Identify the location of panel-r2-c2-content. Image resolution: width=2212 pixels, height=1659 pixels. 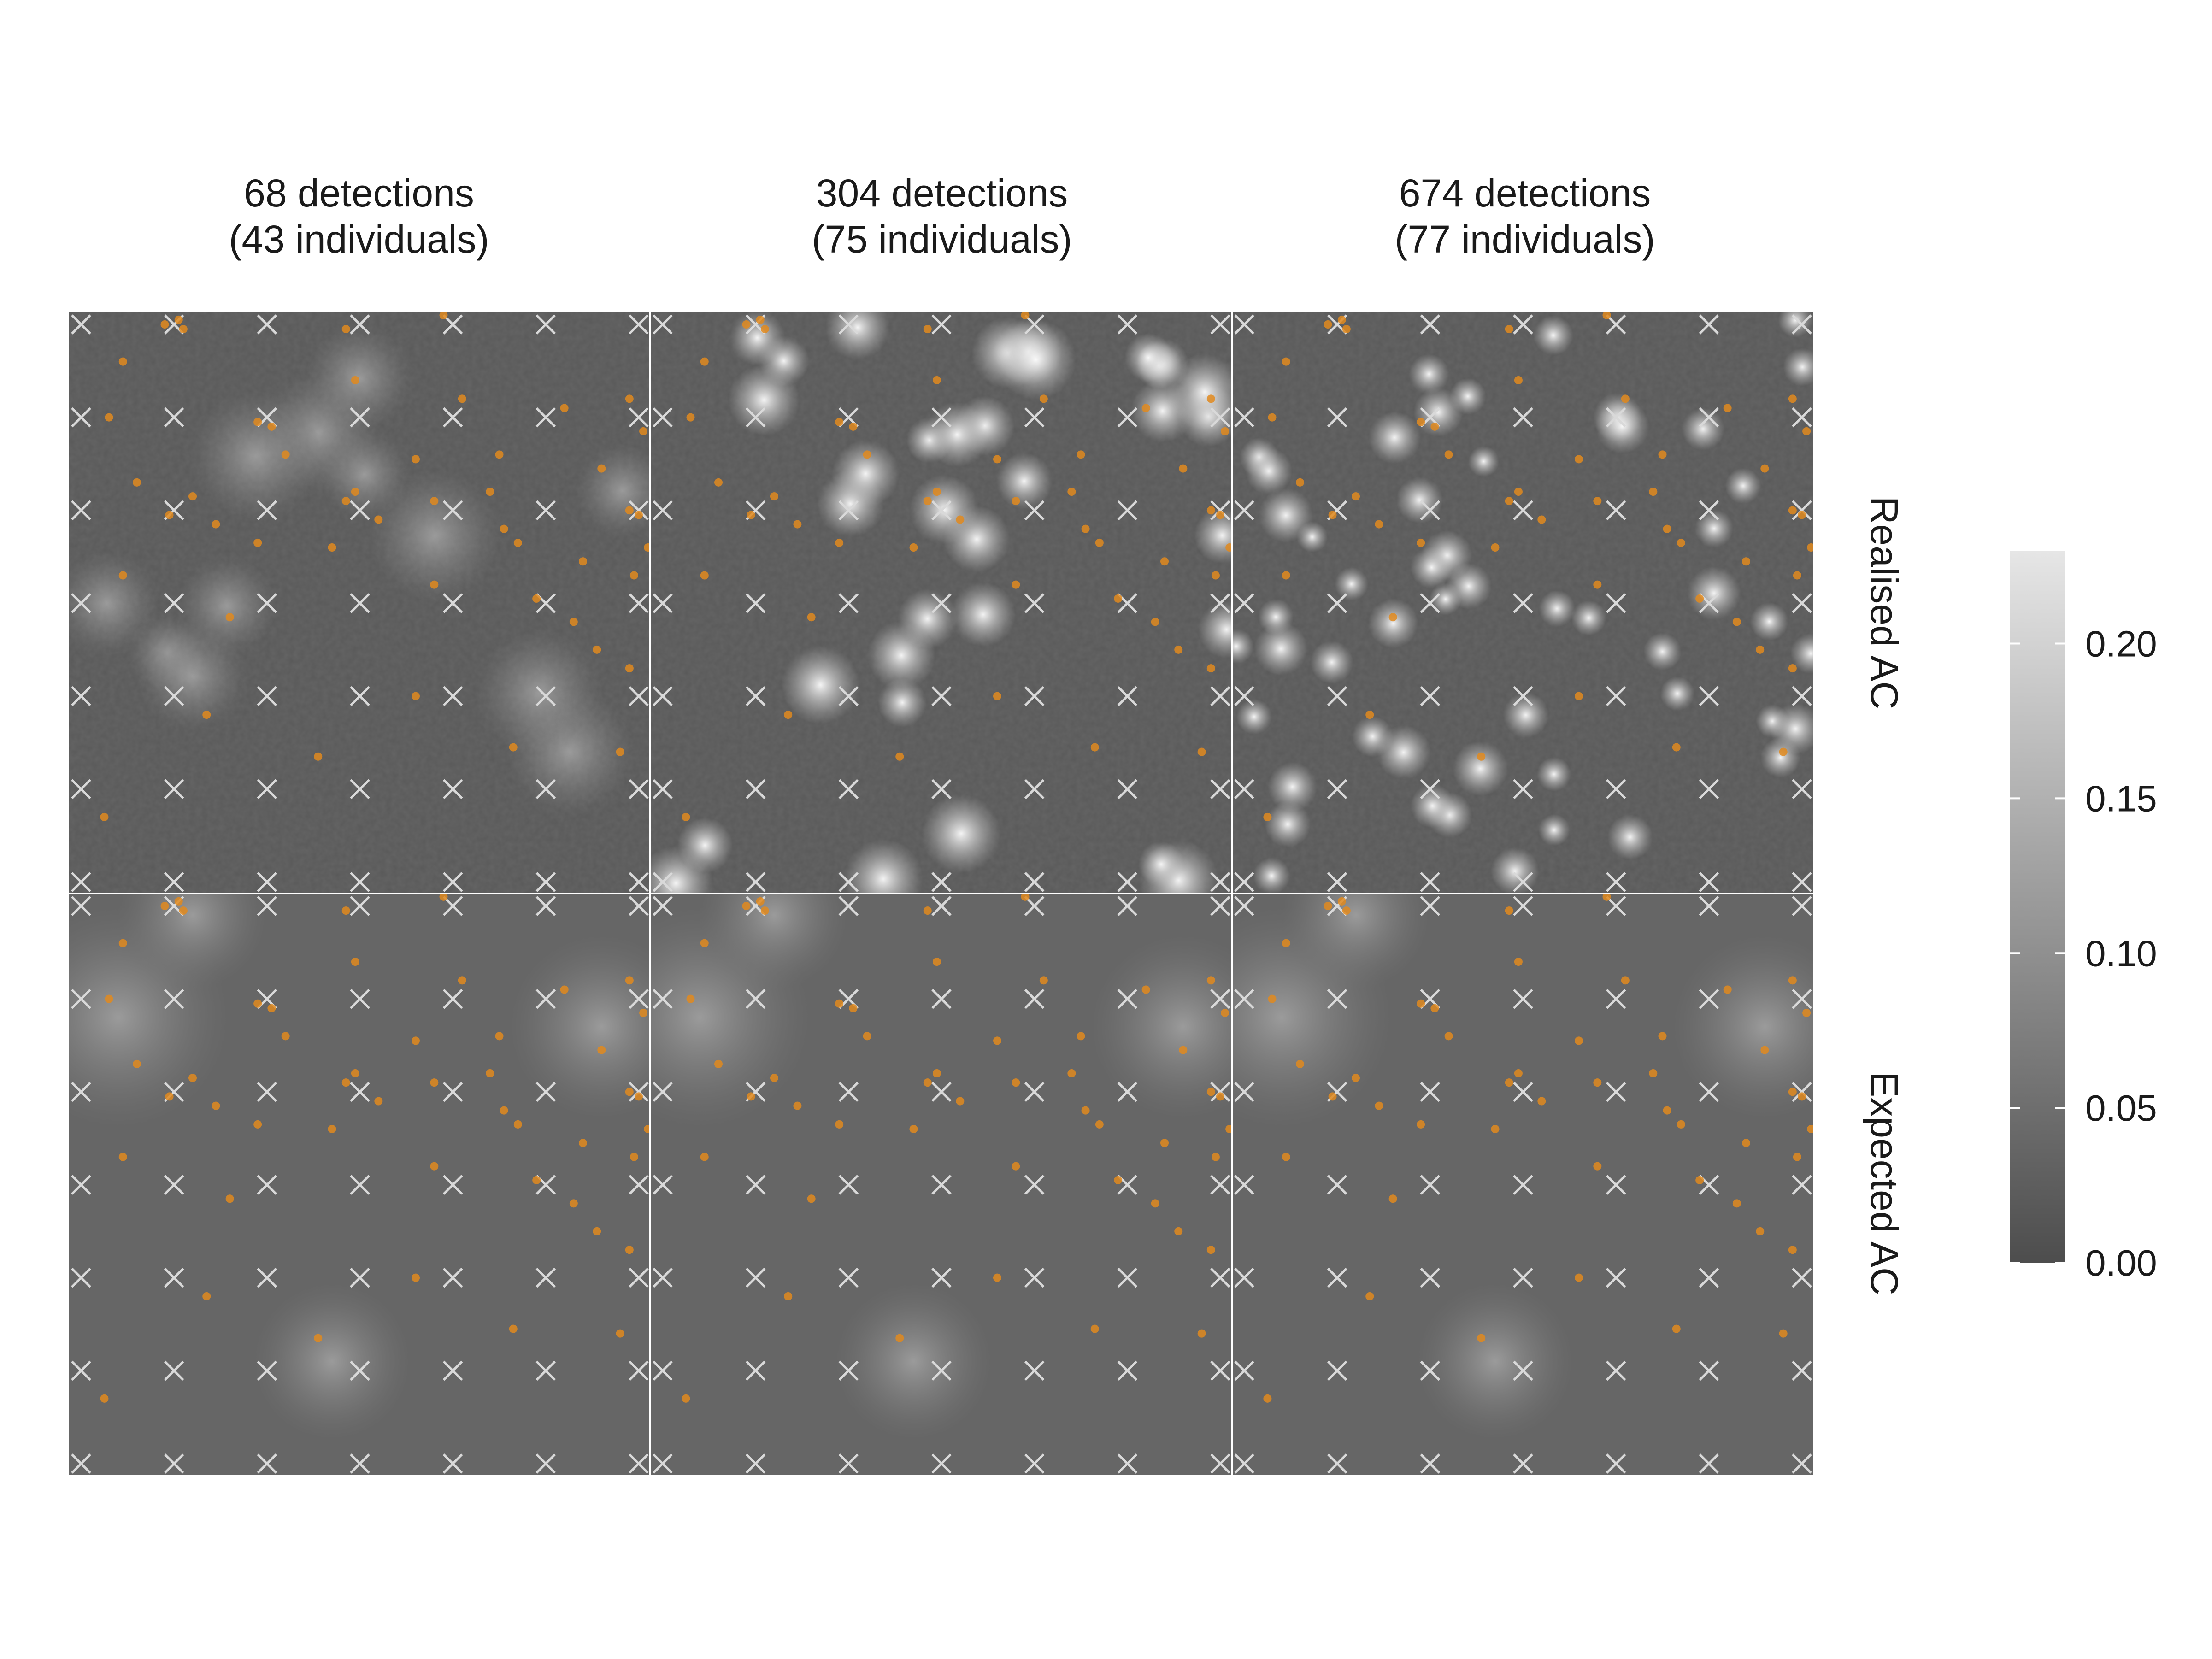
(932, 1158).